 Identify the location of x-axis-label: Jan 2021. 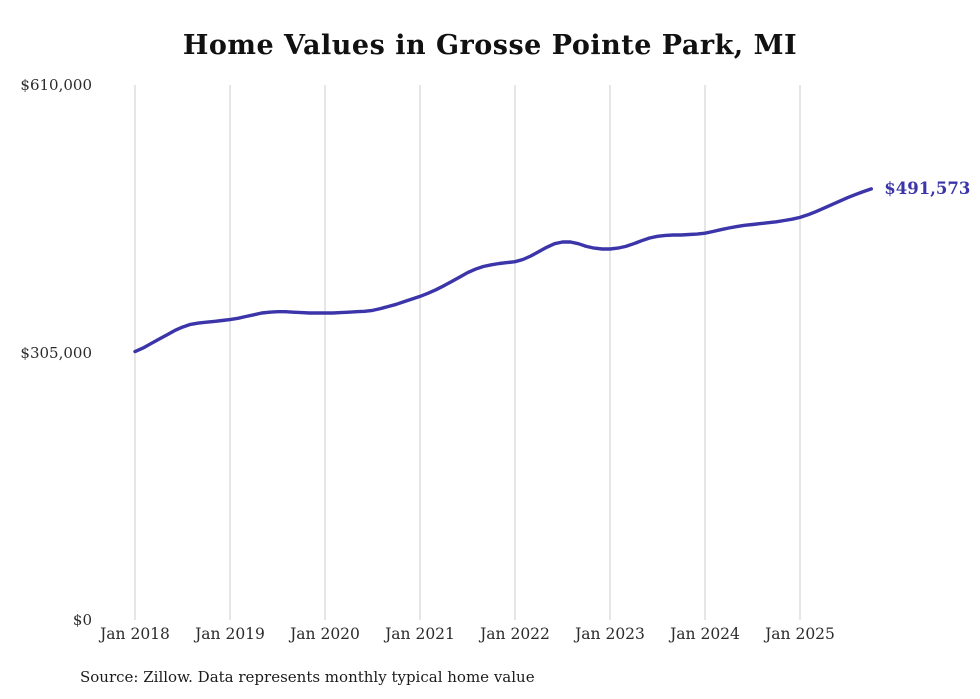
(420, 634).